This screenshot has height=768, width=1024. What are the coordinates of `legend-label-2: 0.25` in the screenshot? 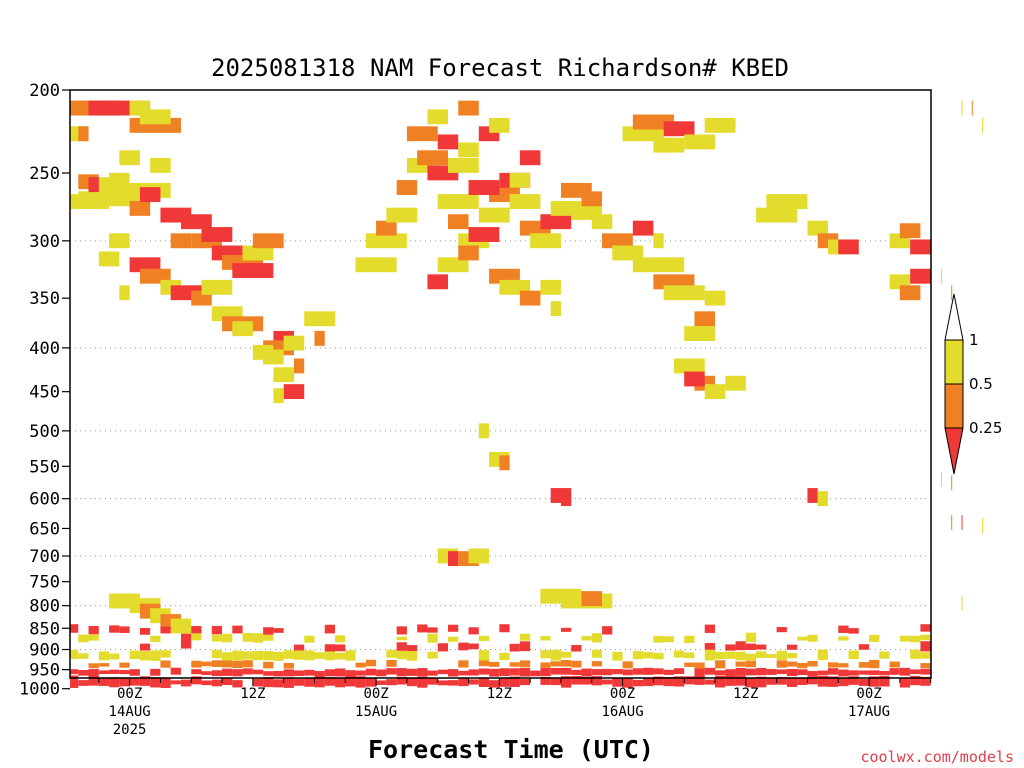 It's located at (985, 428).